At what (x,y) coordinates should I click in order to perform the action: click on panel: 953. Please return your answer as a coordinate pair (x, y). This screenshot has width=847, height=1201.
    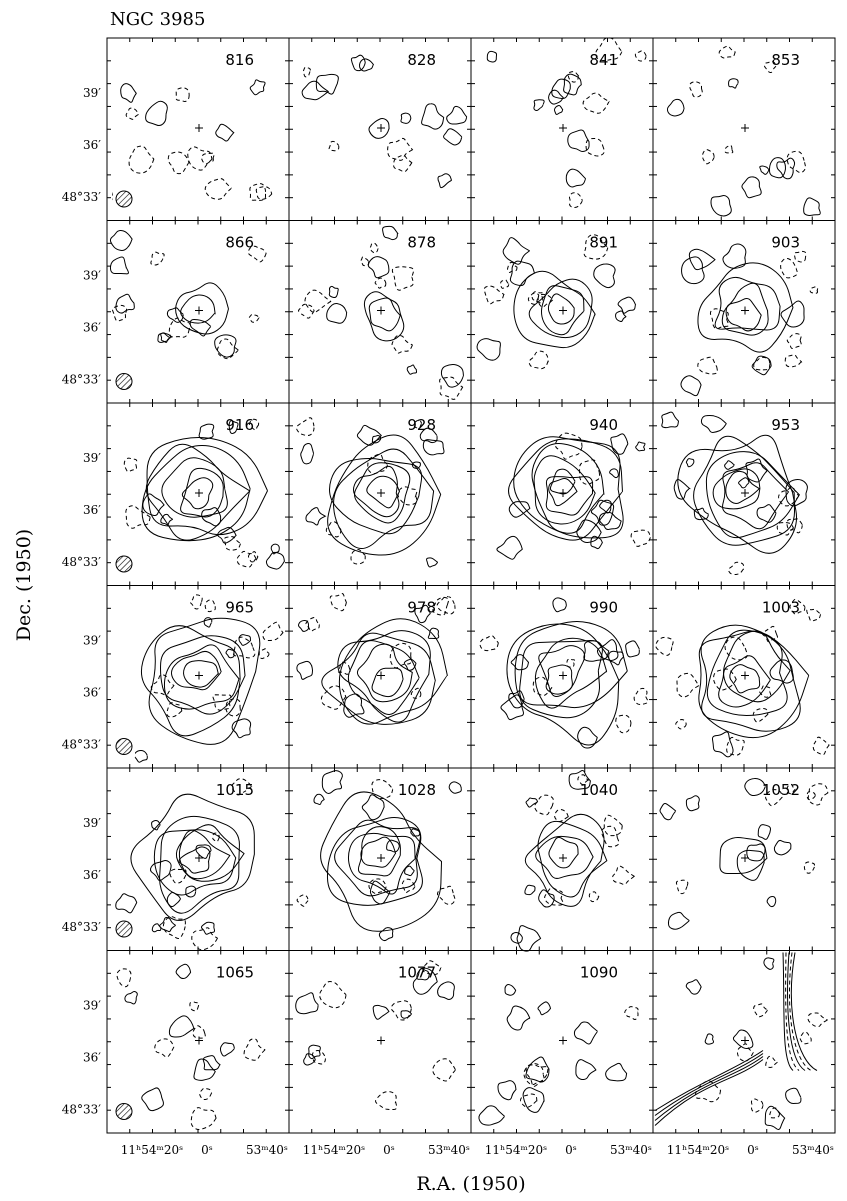
    Looking at the image, I should click on (744, 494).